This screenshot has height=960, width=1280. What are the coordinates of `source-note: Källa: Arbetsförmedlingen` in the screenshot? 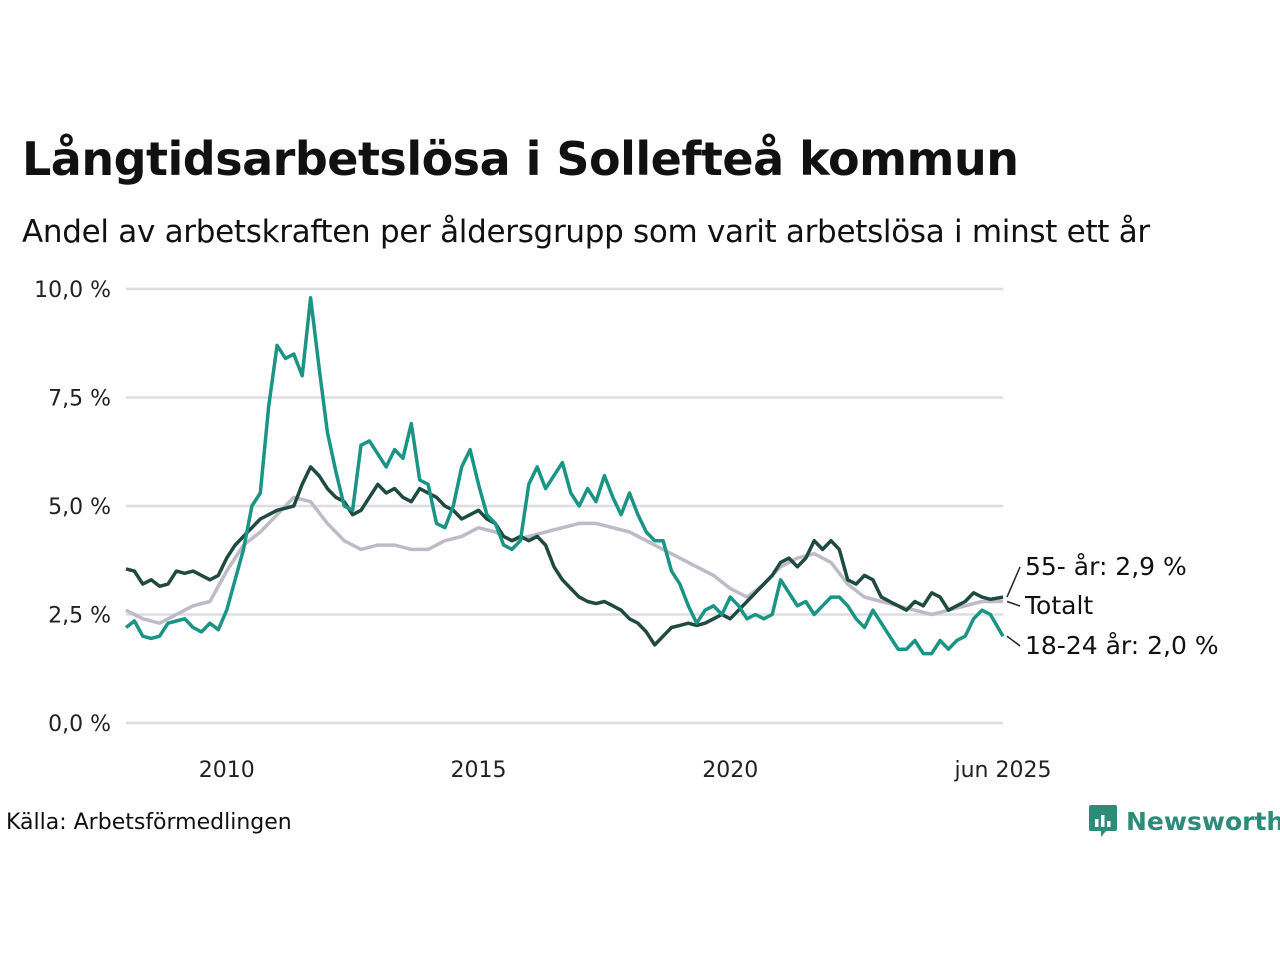 It's located at (149, 822).